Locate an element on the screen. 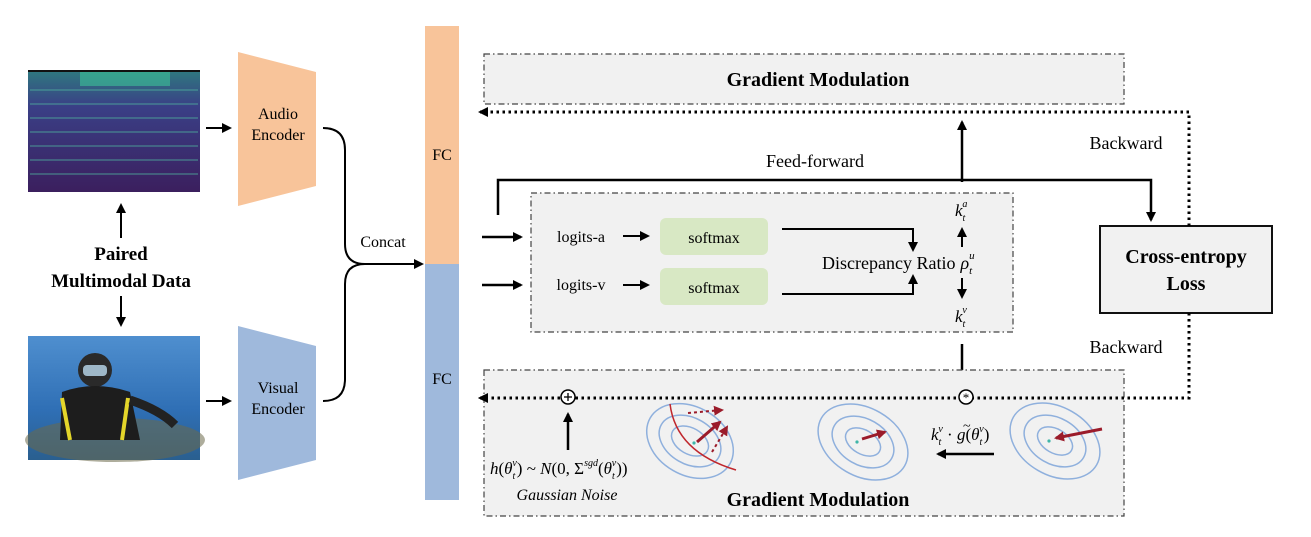 This screenshot has width=1311, height=537. backward-arrow-bottom is located at coordinates (834, 358).